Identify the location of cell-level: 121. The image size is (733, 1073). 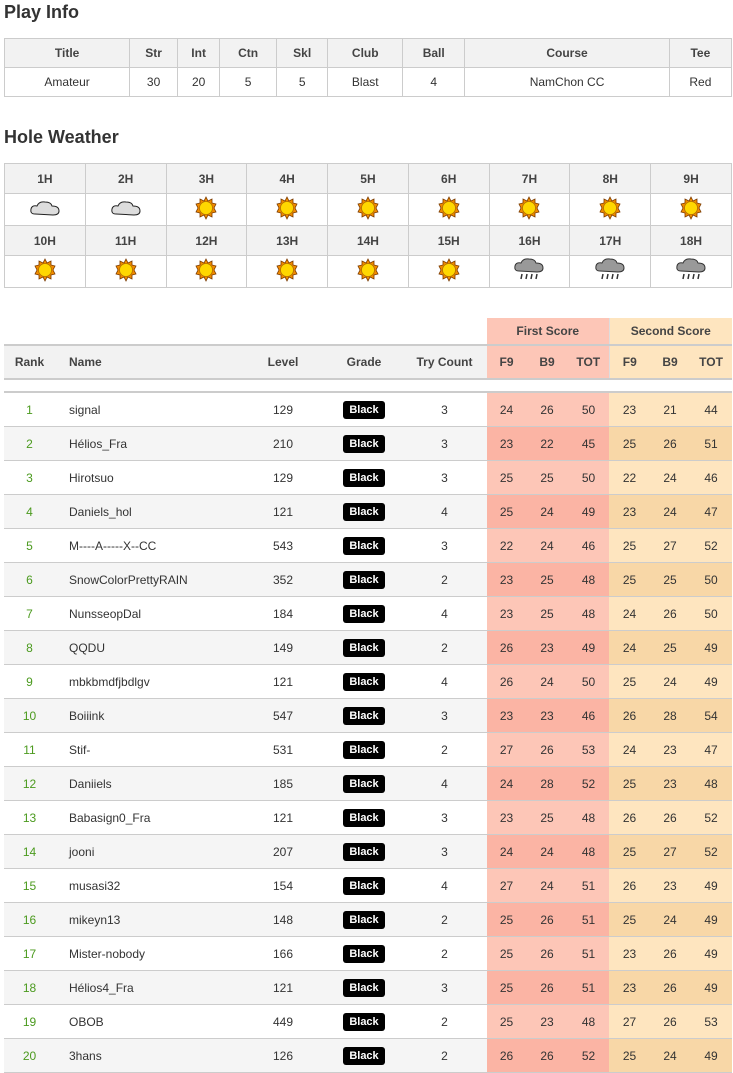
(283, 817).